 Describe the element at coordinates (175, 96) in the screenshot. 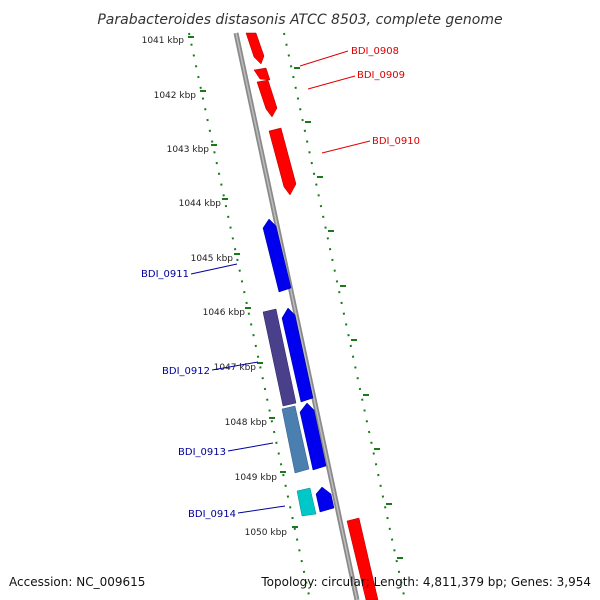

I see `kbp-label-1042: 1042 kbp` at that location.